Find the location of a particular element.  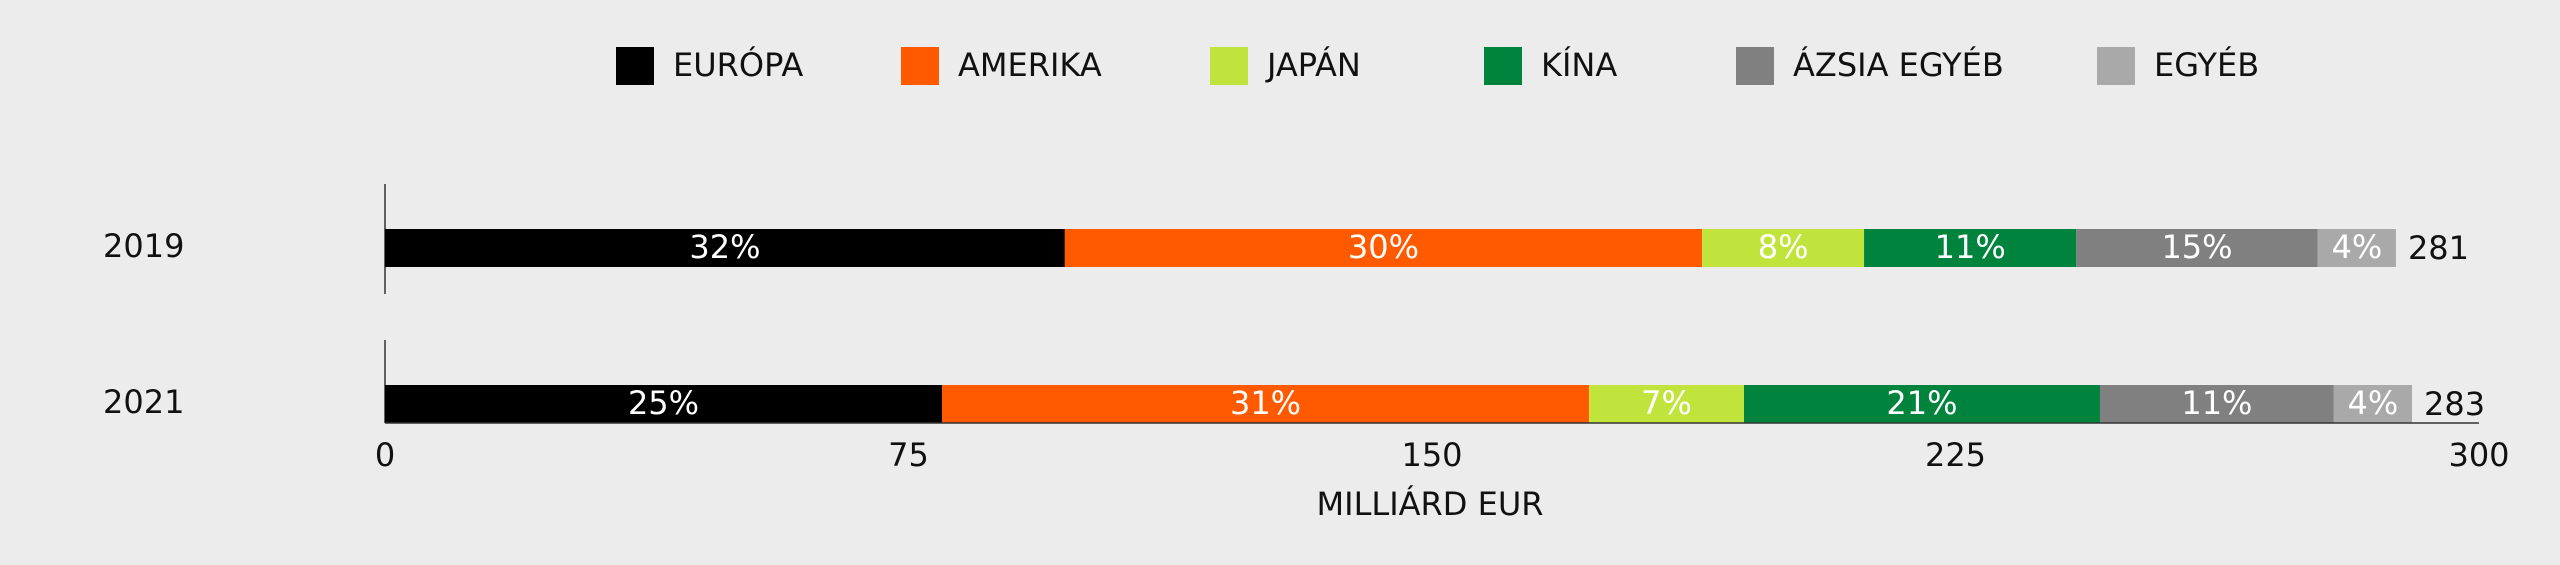

segment-label: 32% is located at coordinates (724, 247).